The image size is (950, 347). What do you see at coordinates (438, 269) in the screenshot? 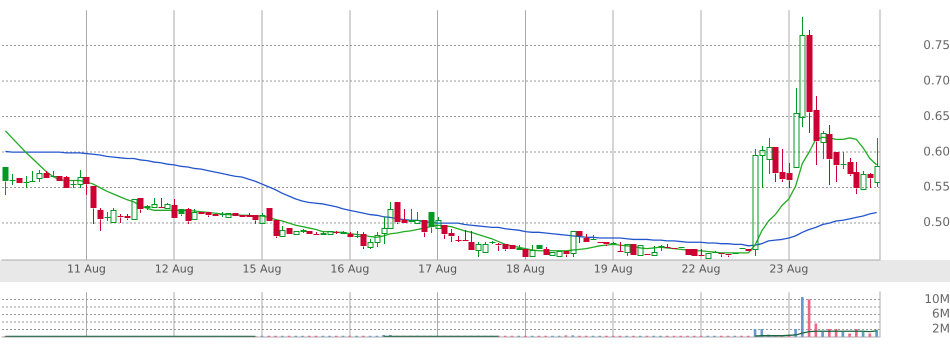
I see `x-tick-label: 17 Aug` at bounding box center [438, 269].